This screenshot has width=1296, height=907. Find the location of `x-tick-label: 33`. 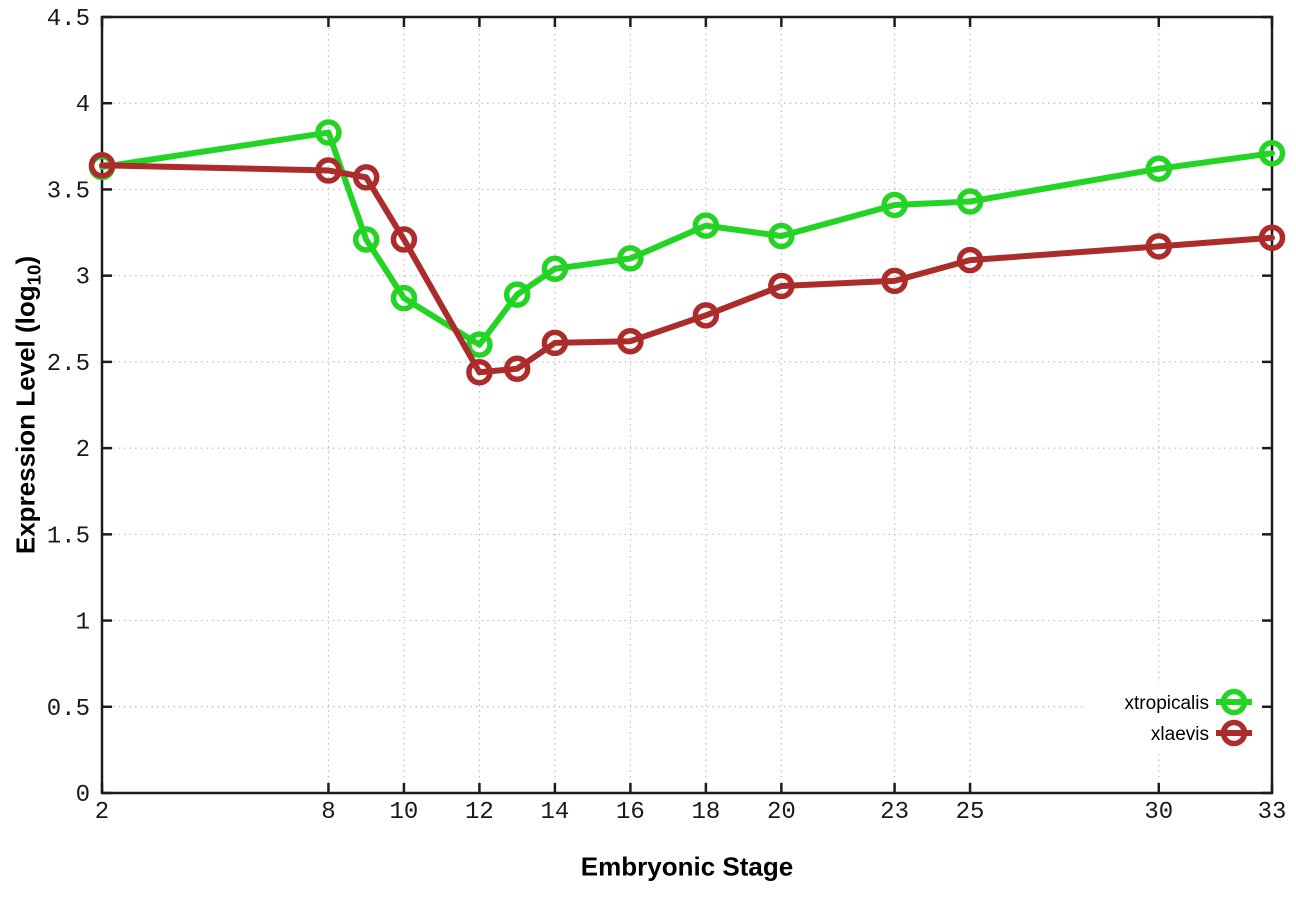

x-tick-label: 33 is located at coordinates (1272, 812).